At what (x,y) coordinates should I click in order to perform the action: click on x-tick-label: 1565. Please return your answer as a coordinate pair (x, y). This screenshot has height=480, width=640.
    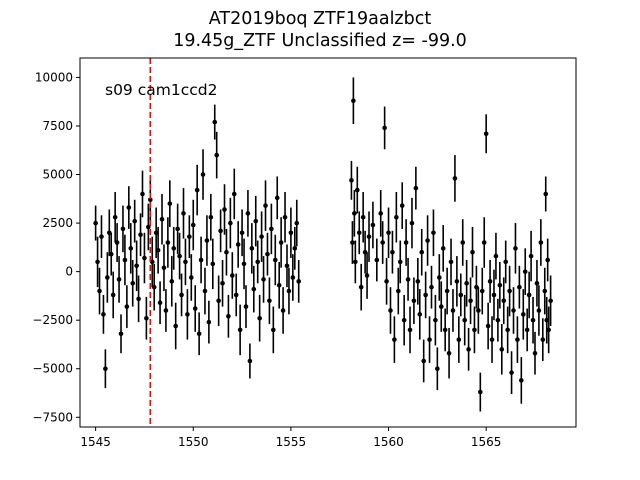
    Looking at the image, I should click on (486, 442).